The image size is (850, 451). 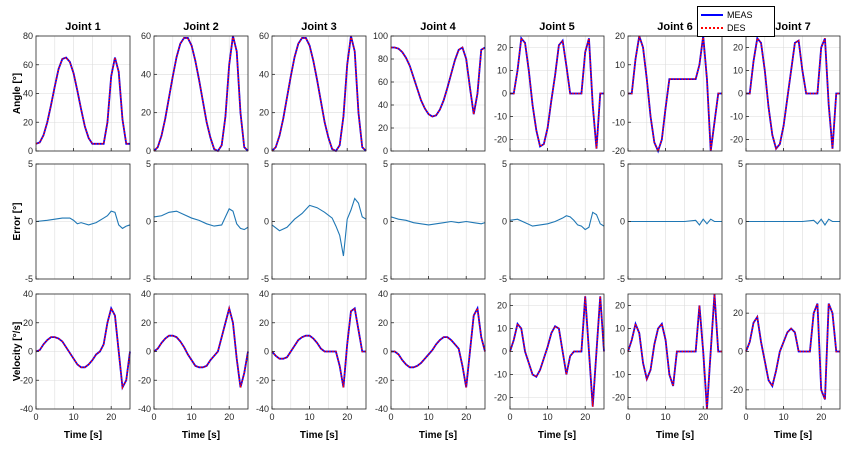 I want to click on legend-entry-des: DES, so click(x=723, y=28).